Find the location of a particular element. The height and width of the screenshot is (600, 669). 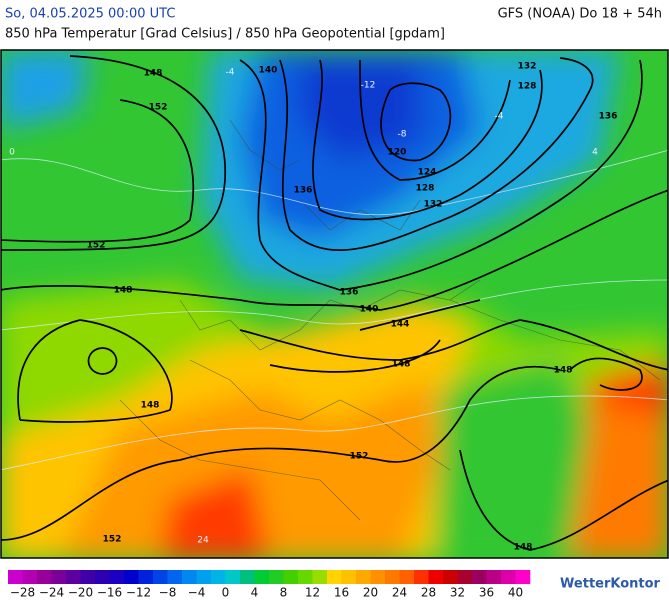

model-run: GFS (NOAA) Do 18 + 54h is located at coordinates (580, 14).